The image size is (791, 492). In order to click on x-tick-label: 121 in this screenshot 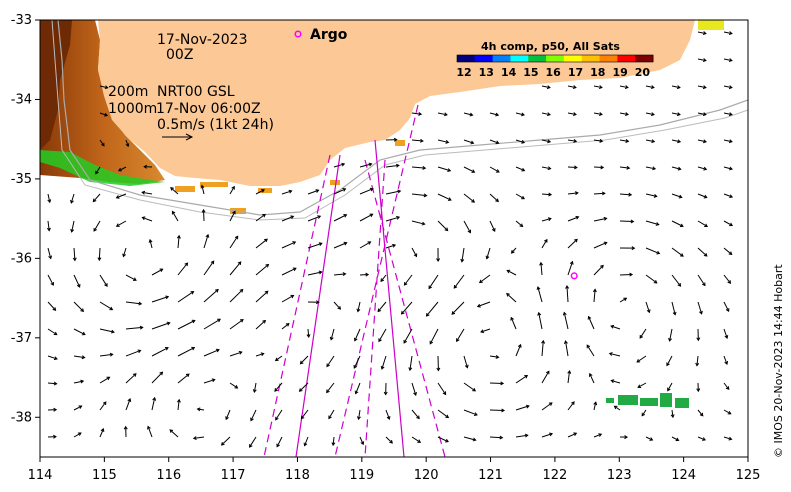, I will do `click(490, 475)`.